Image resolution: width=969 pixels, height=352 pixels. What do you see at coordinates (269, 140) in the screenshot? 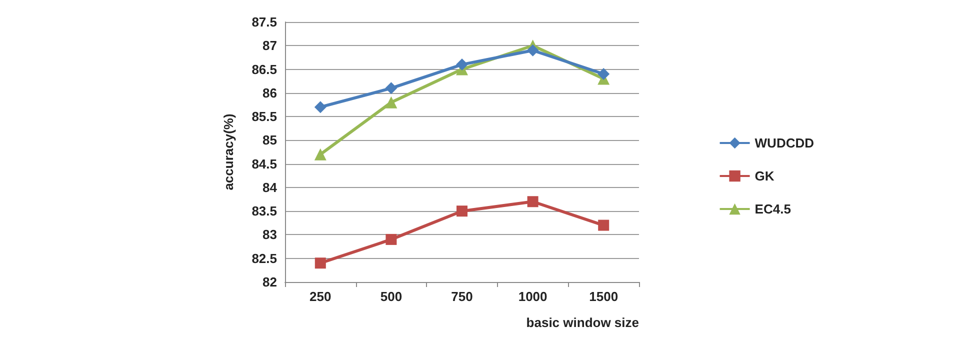
I see `y-tick-label: 85` at bounding box center [269, 140].